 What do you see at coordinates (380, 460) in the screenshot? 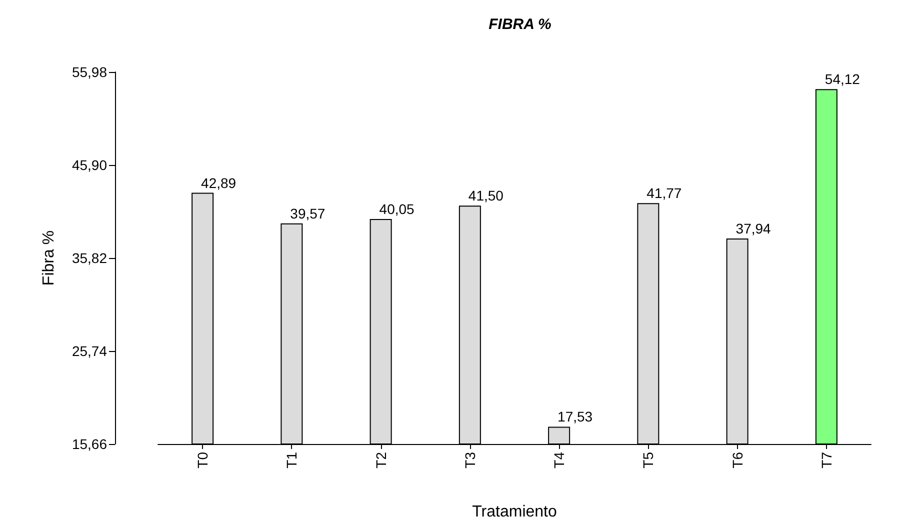
I see `x-tick-label: T2` at bounding box center [380, 460].